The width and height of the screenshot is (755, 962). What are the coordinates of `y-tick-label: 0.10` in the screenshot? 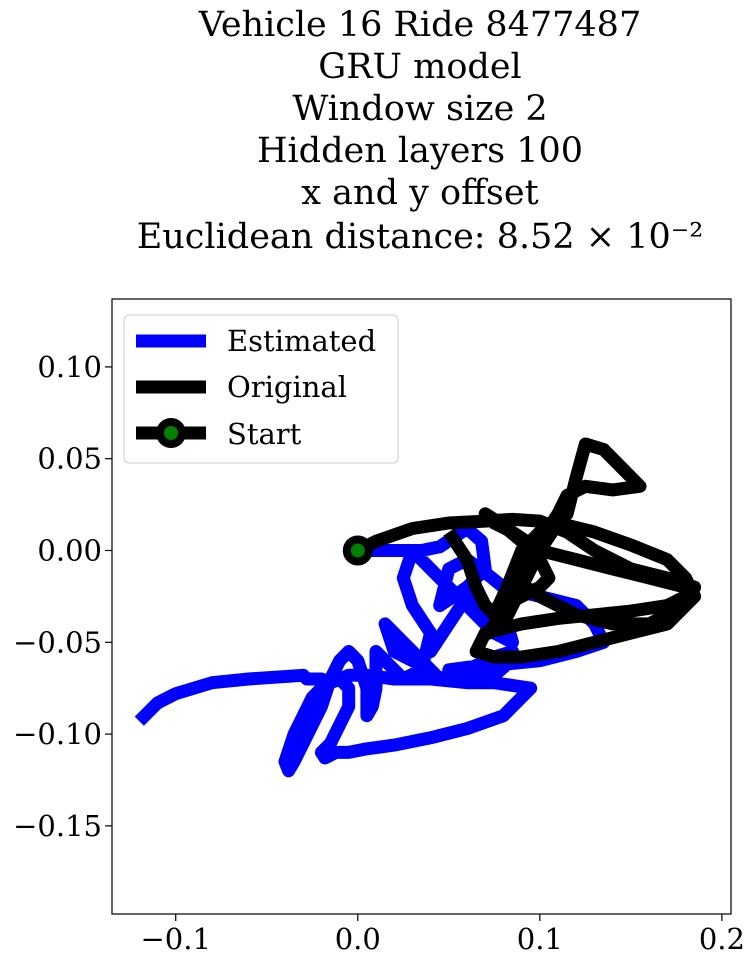 It's located at (69, 367).